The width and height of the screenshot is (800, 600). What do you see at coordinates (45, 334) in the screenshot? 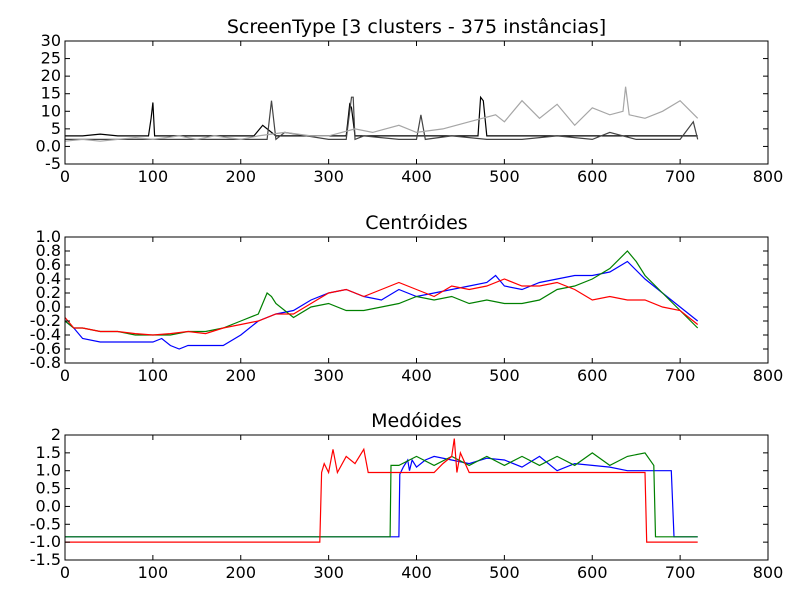
I see `y-tick-label: -0.4` at bounding box center [45, 334].